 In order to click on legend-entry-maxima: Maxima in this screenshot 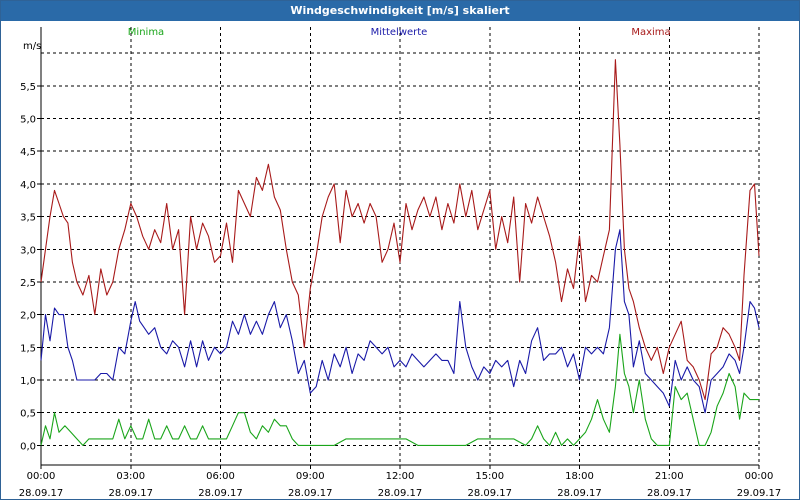, I will do `click(650, 32)`.